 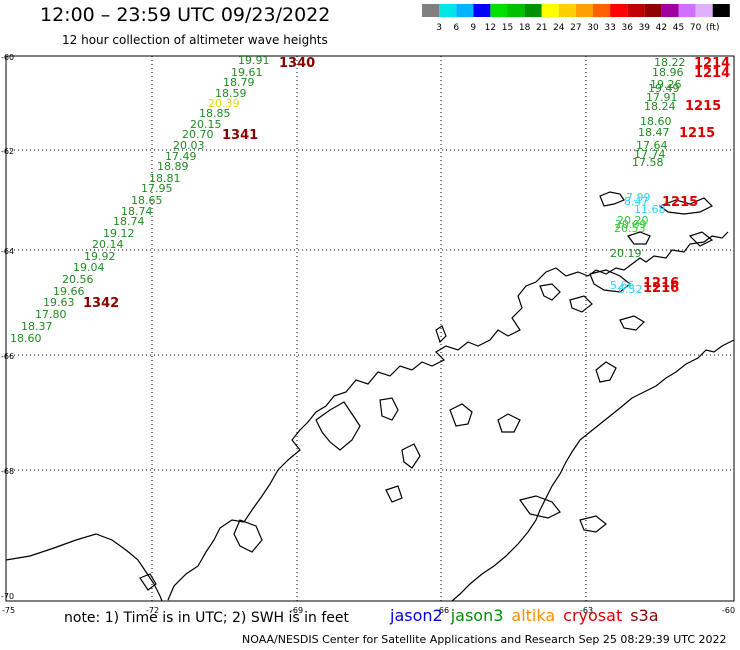 I want to click on lat-tick-label: -64, so click(x=7, y=251).